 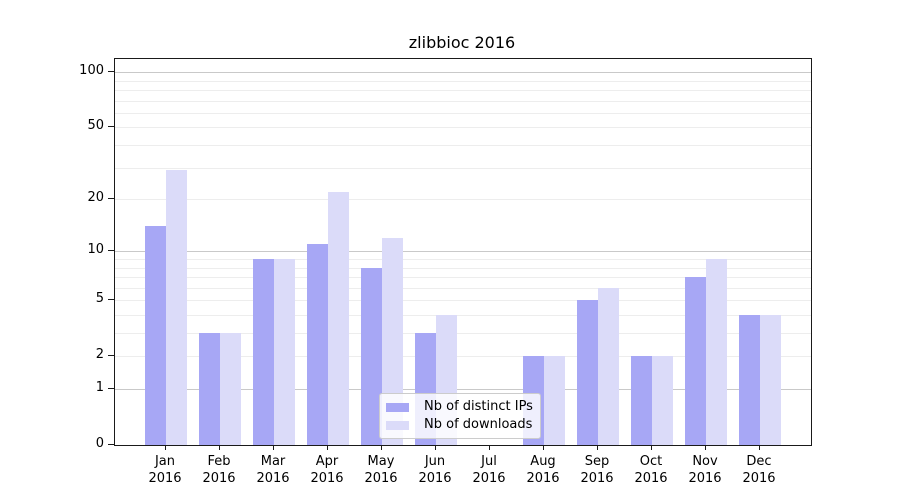 What do you see at coordinates (435, 470) in the screenshot?
I see `x-tick-label-jun: Jun 2016` at bounding box center [435, 470].